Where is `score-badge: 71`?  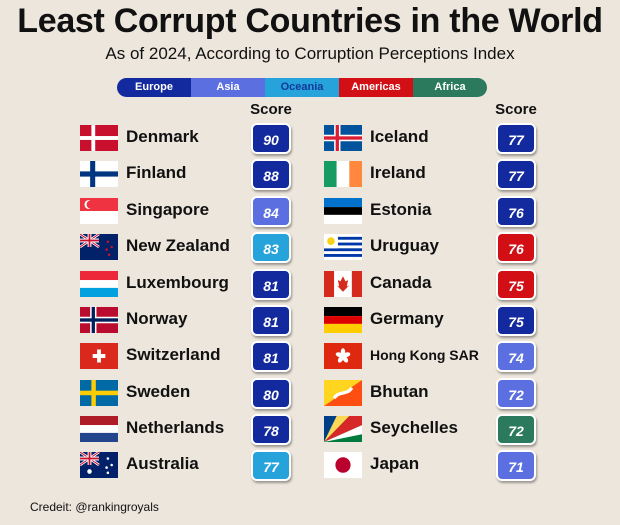
score-badge: 71 is located at coordinates (516, 465).